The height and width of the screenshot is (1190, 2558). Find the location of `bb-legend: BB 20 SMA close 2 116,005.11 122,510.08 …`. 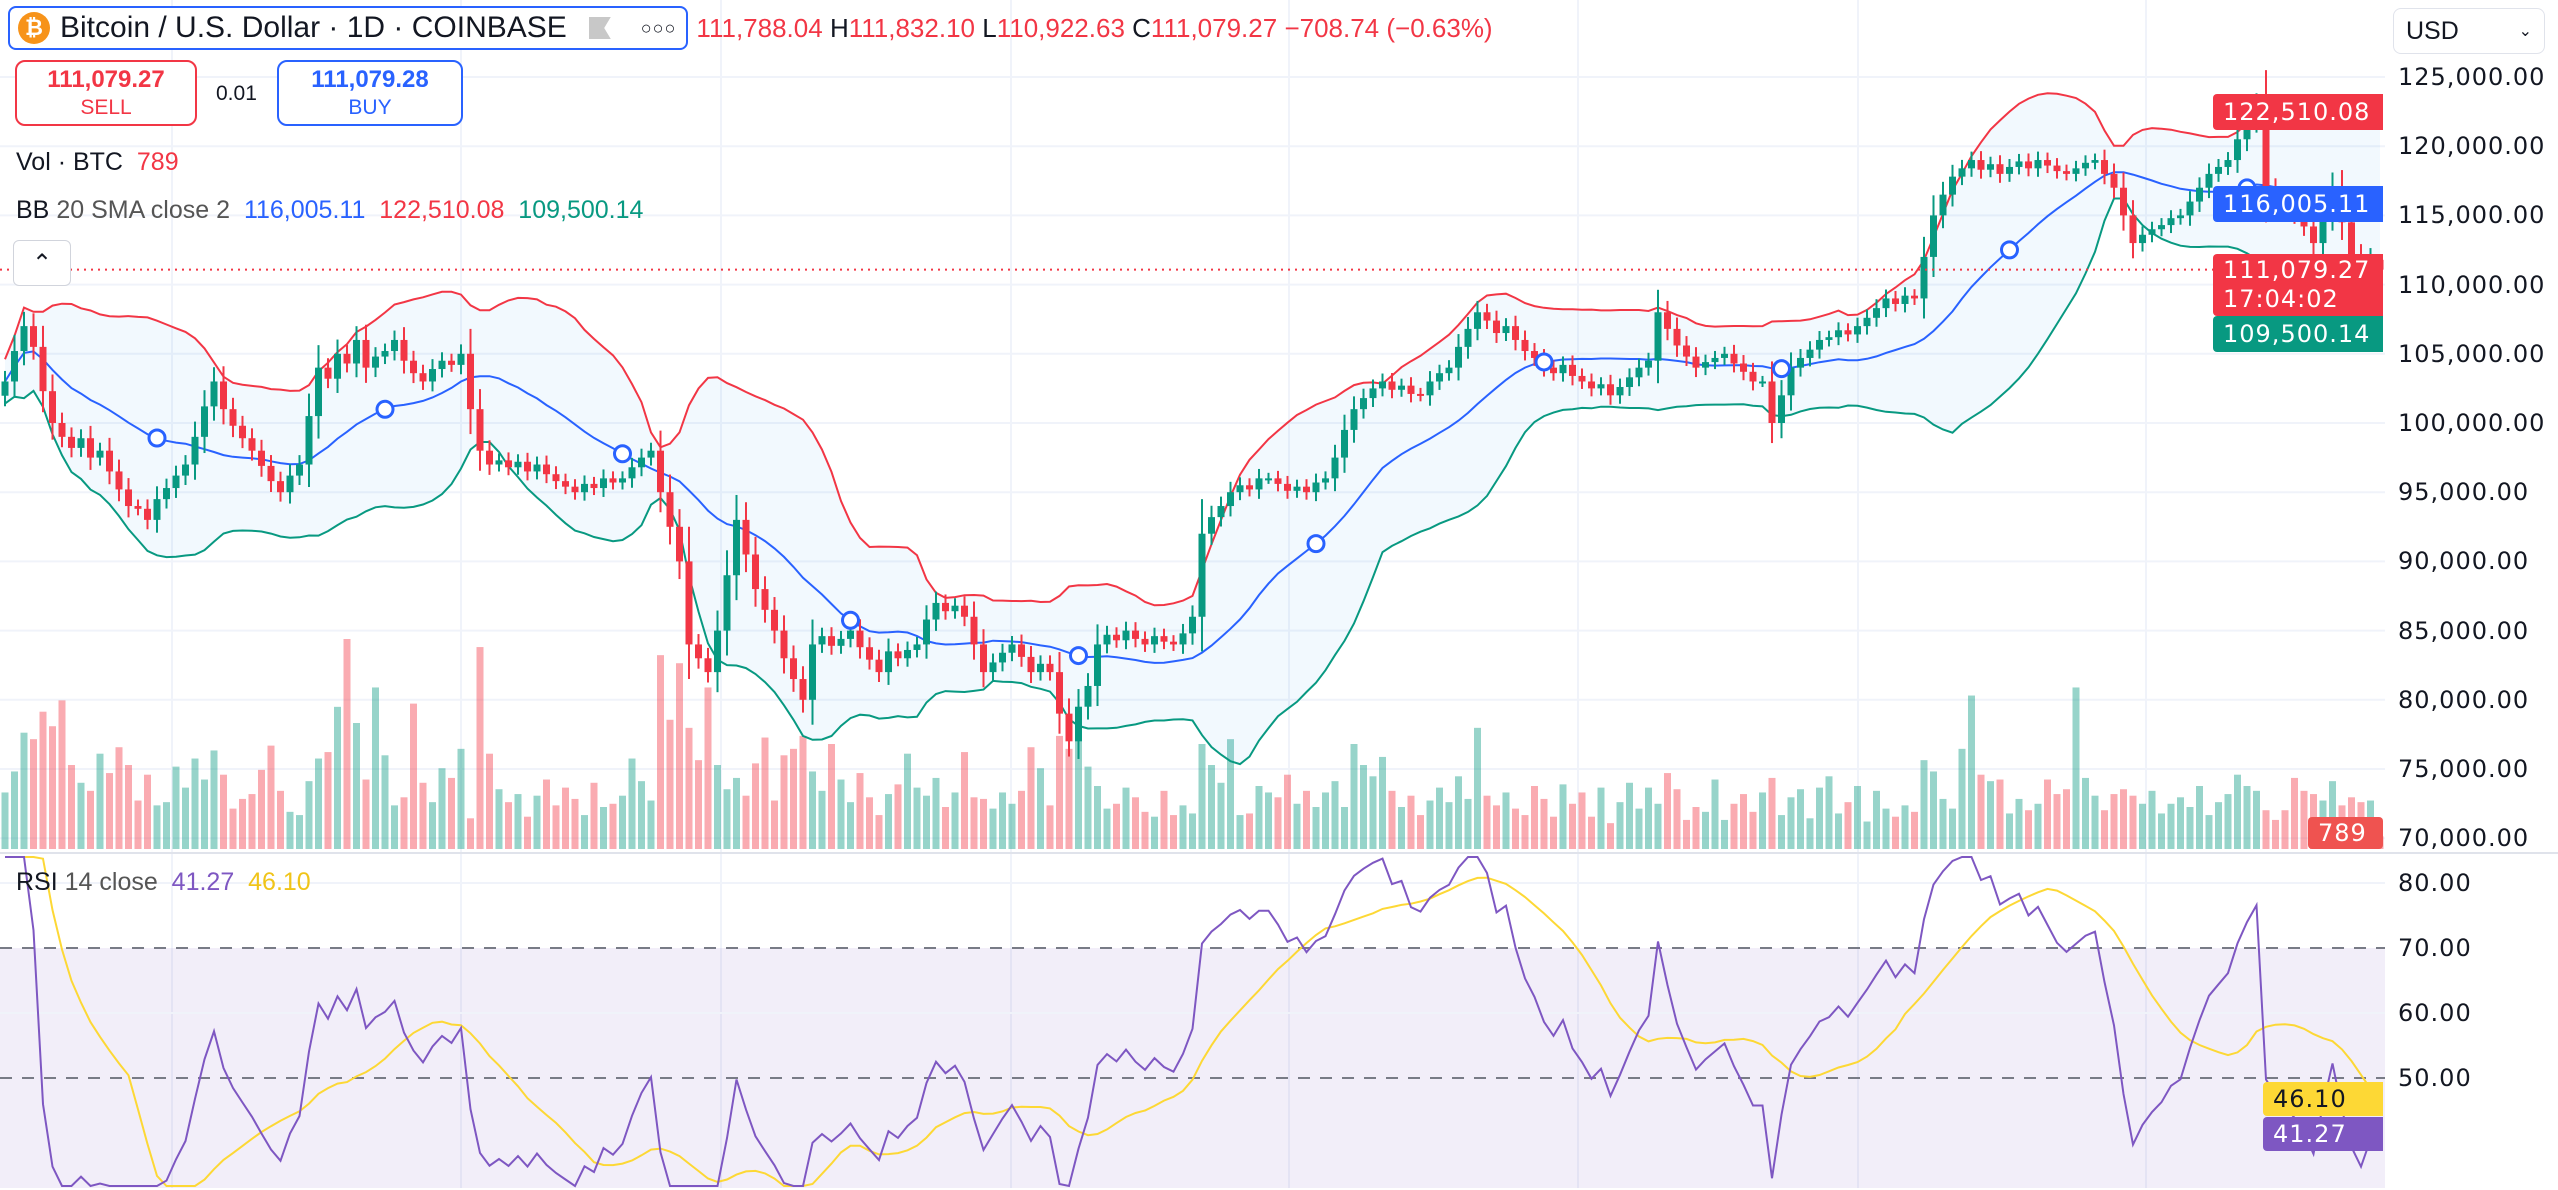

bb-legend: BB 20 SMA close 2 116,005.11 122,510.08 … is located at coordinates (329, 210).